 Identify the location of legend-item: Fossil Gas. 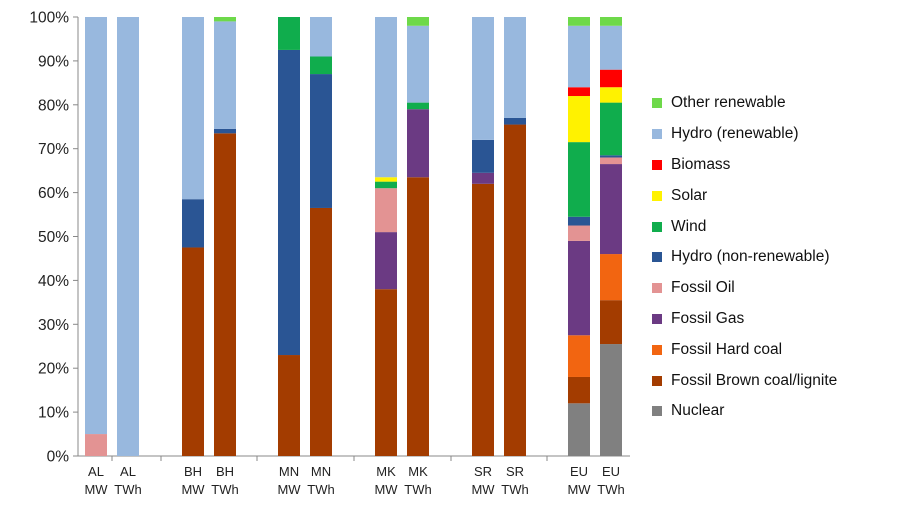
(772, 319).